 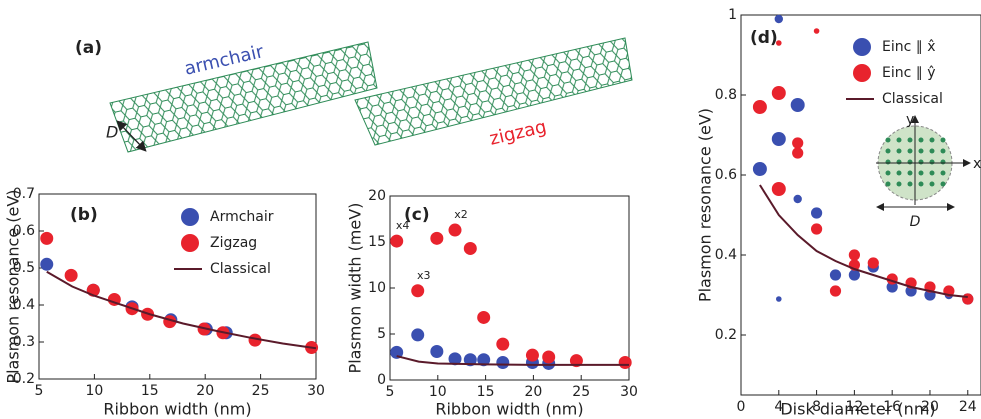 What do you see at coordinates (417, 215) in the screenshot?
I see `panel-label: (c)` at bounding box center [417, 215].